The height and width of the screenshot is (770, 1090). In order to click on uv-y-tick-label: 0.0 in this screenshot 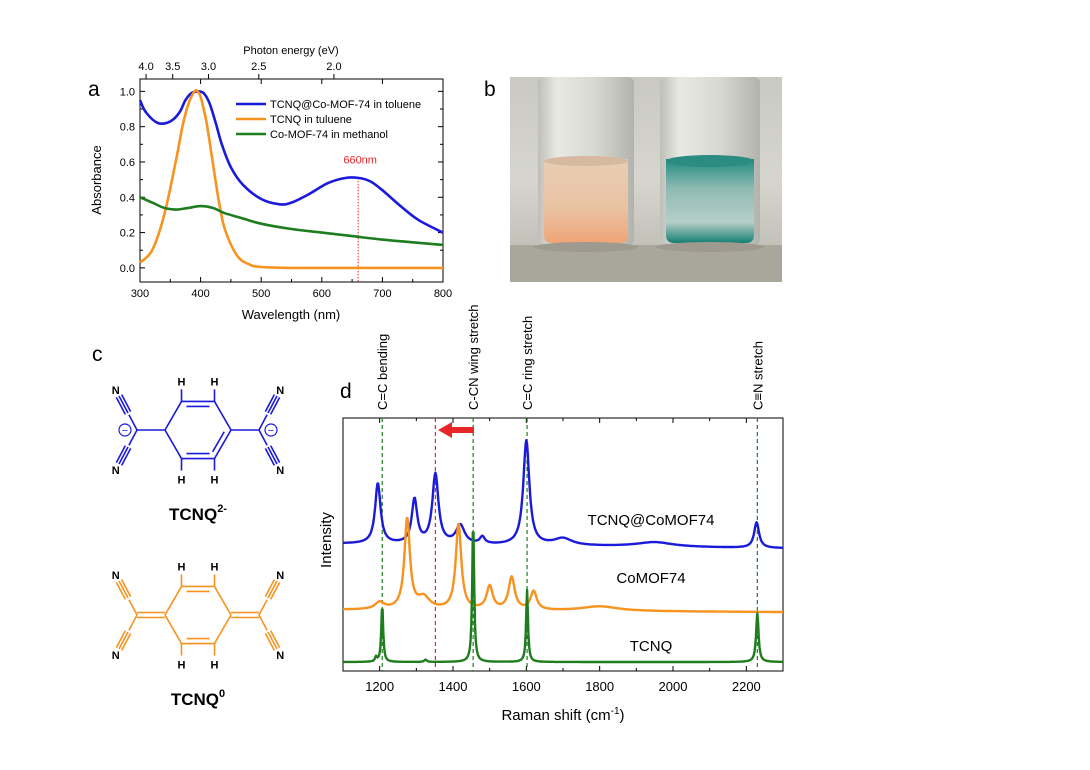, I will do `click(127, 269)`.